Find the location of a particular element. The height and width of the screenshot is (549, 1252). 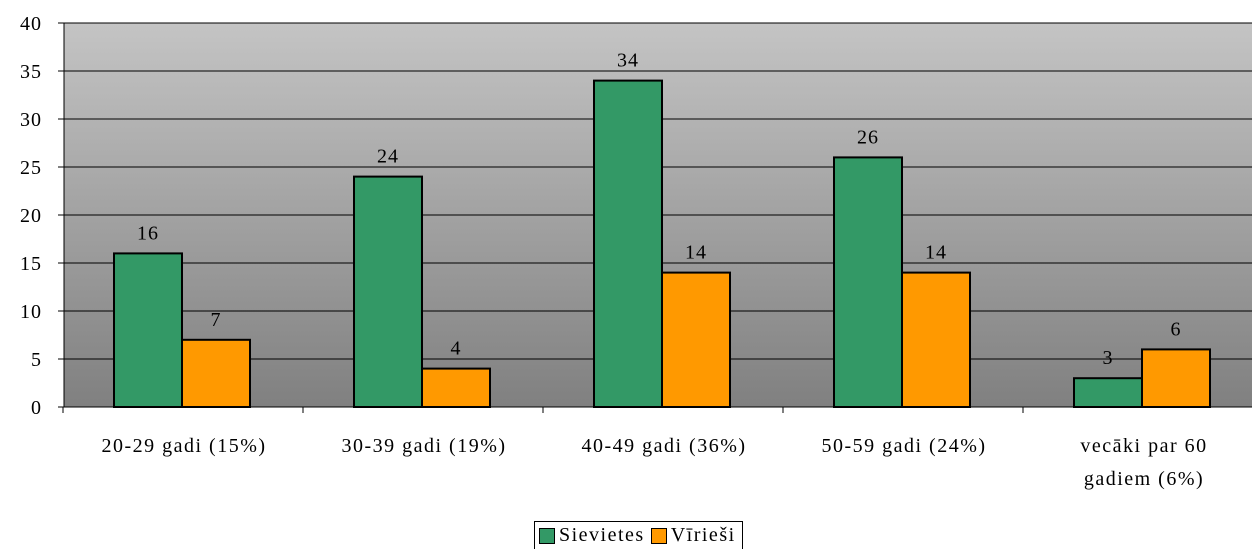

y-tick-label: 25 is located at coordinates (31, 168).